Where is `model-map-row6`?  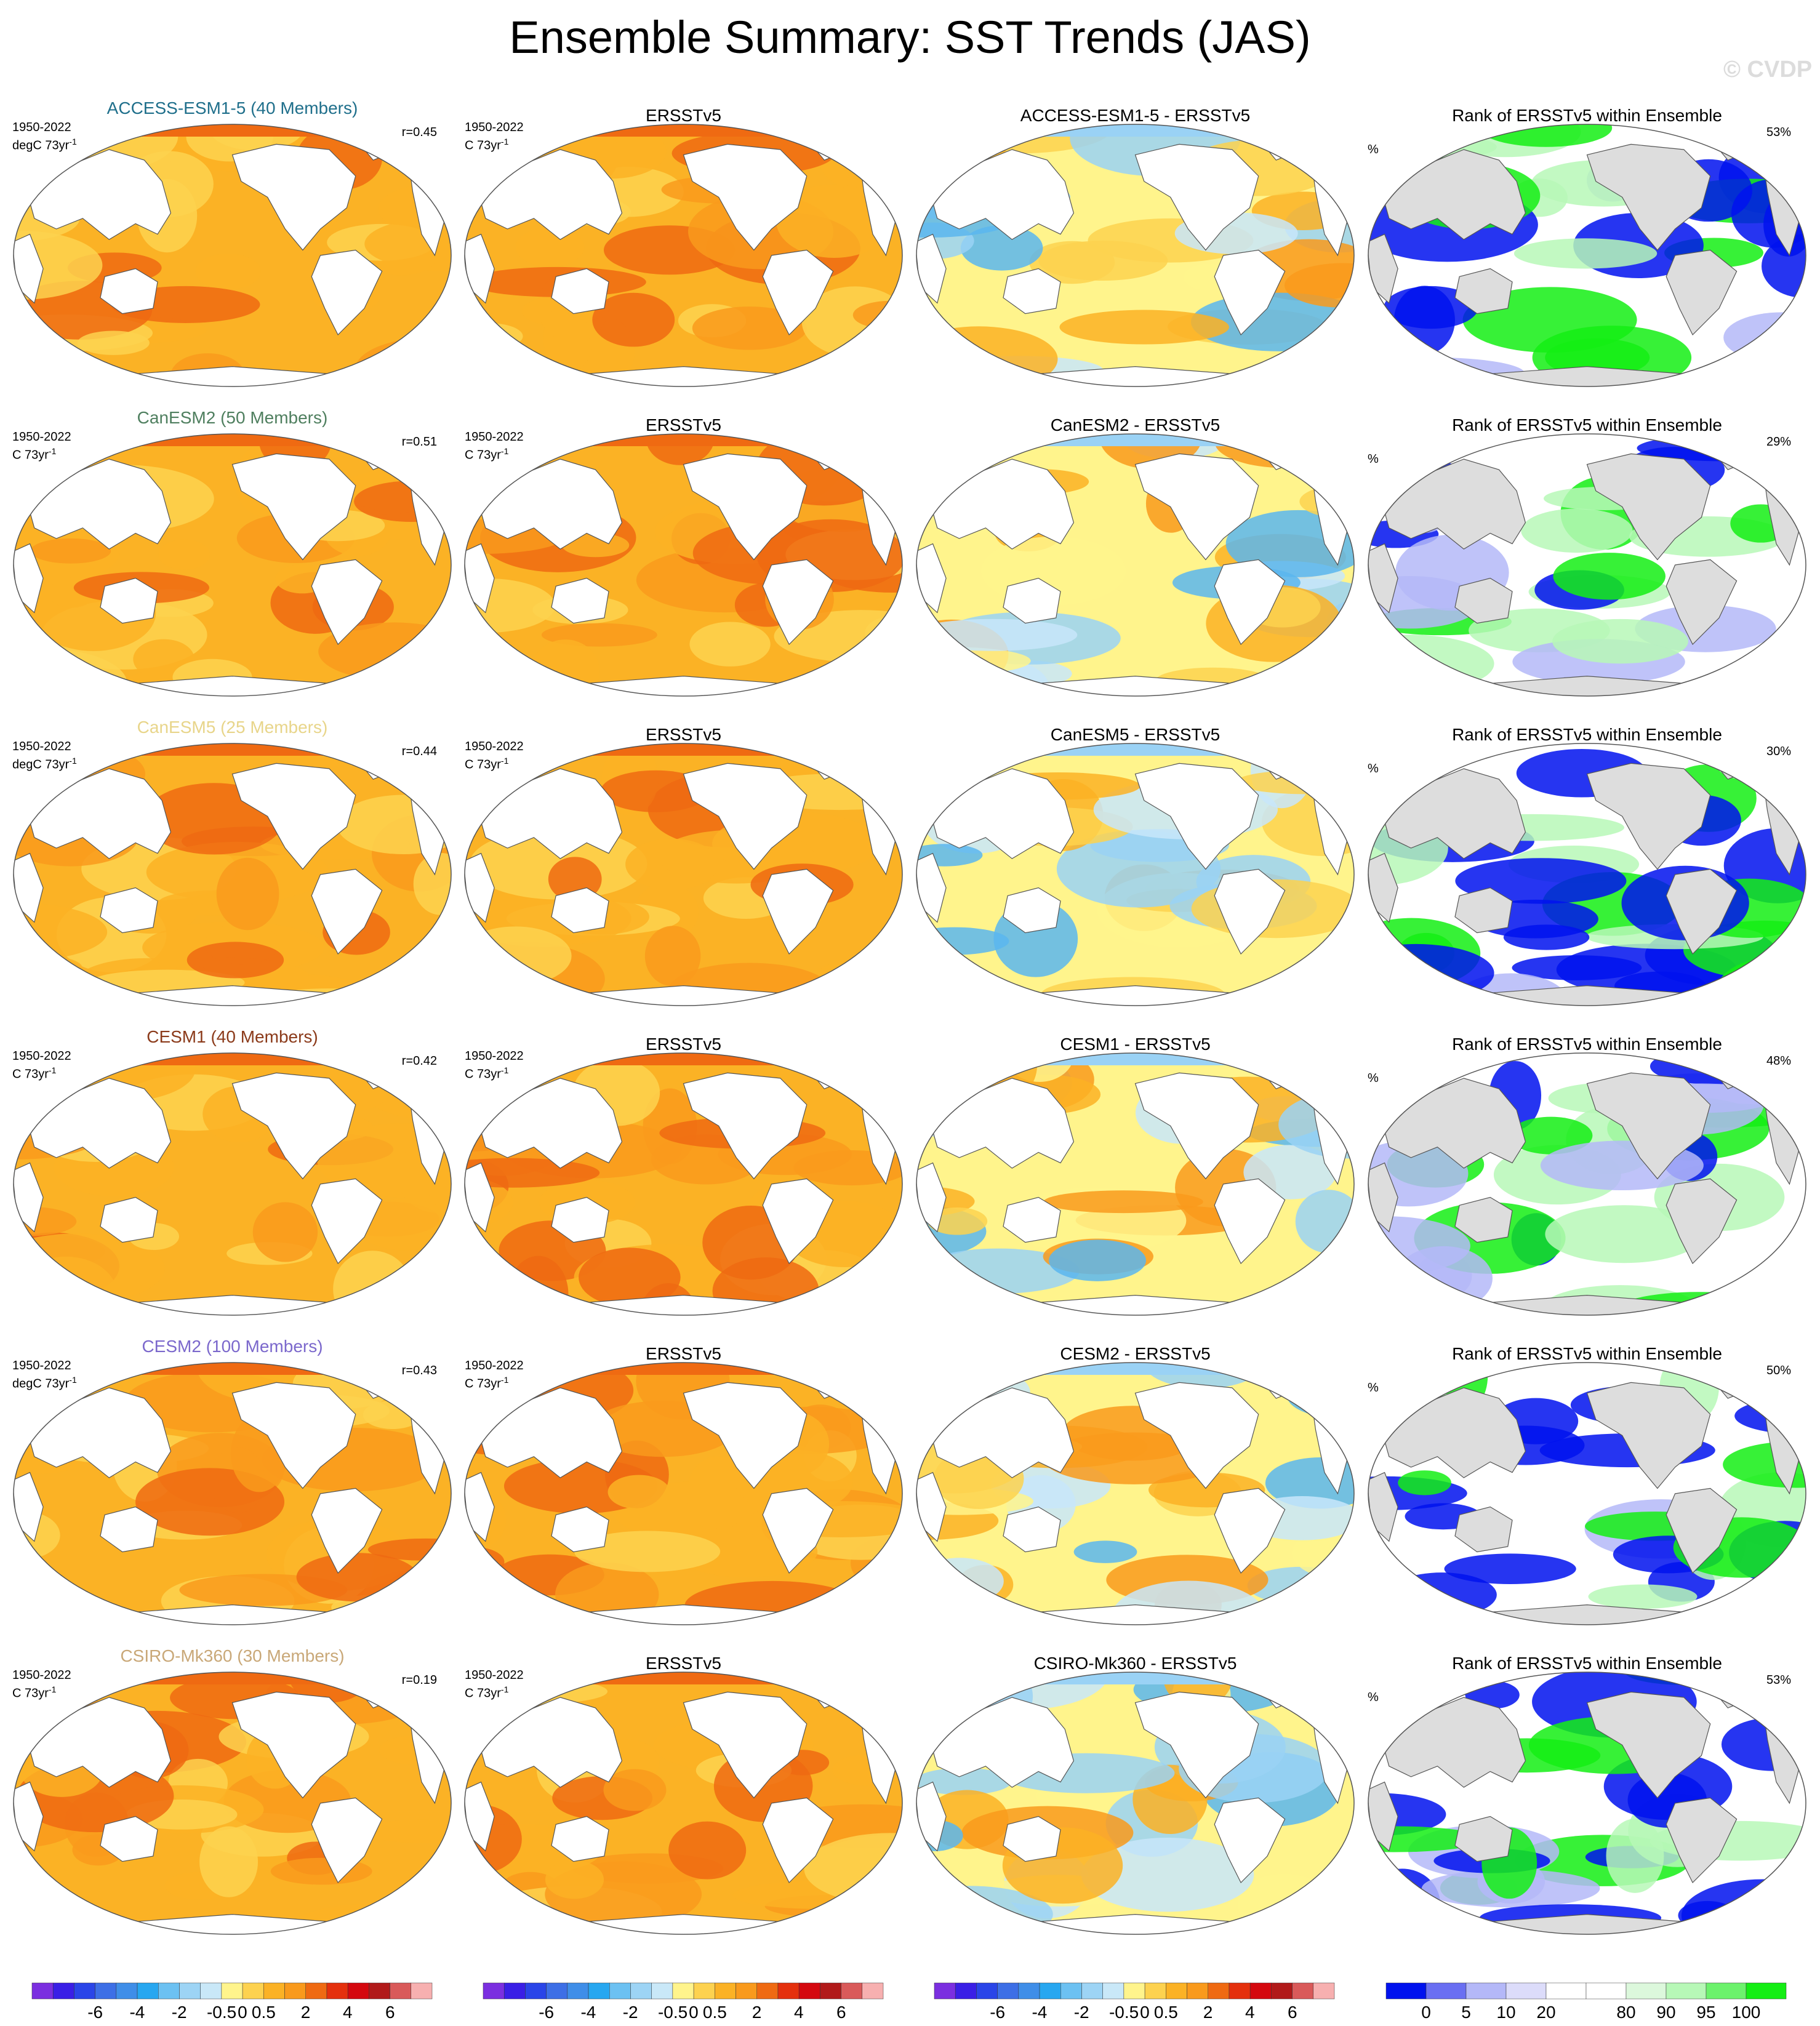 model-map-row6 is located at coordinates (233, 1803).